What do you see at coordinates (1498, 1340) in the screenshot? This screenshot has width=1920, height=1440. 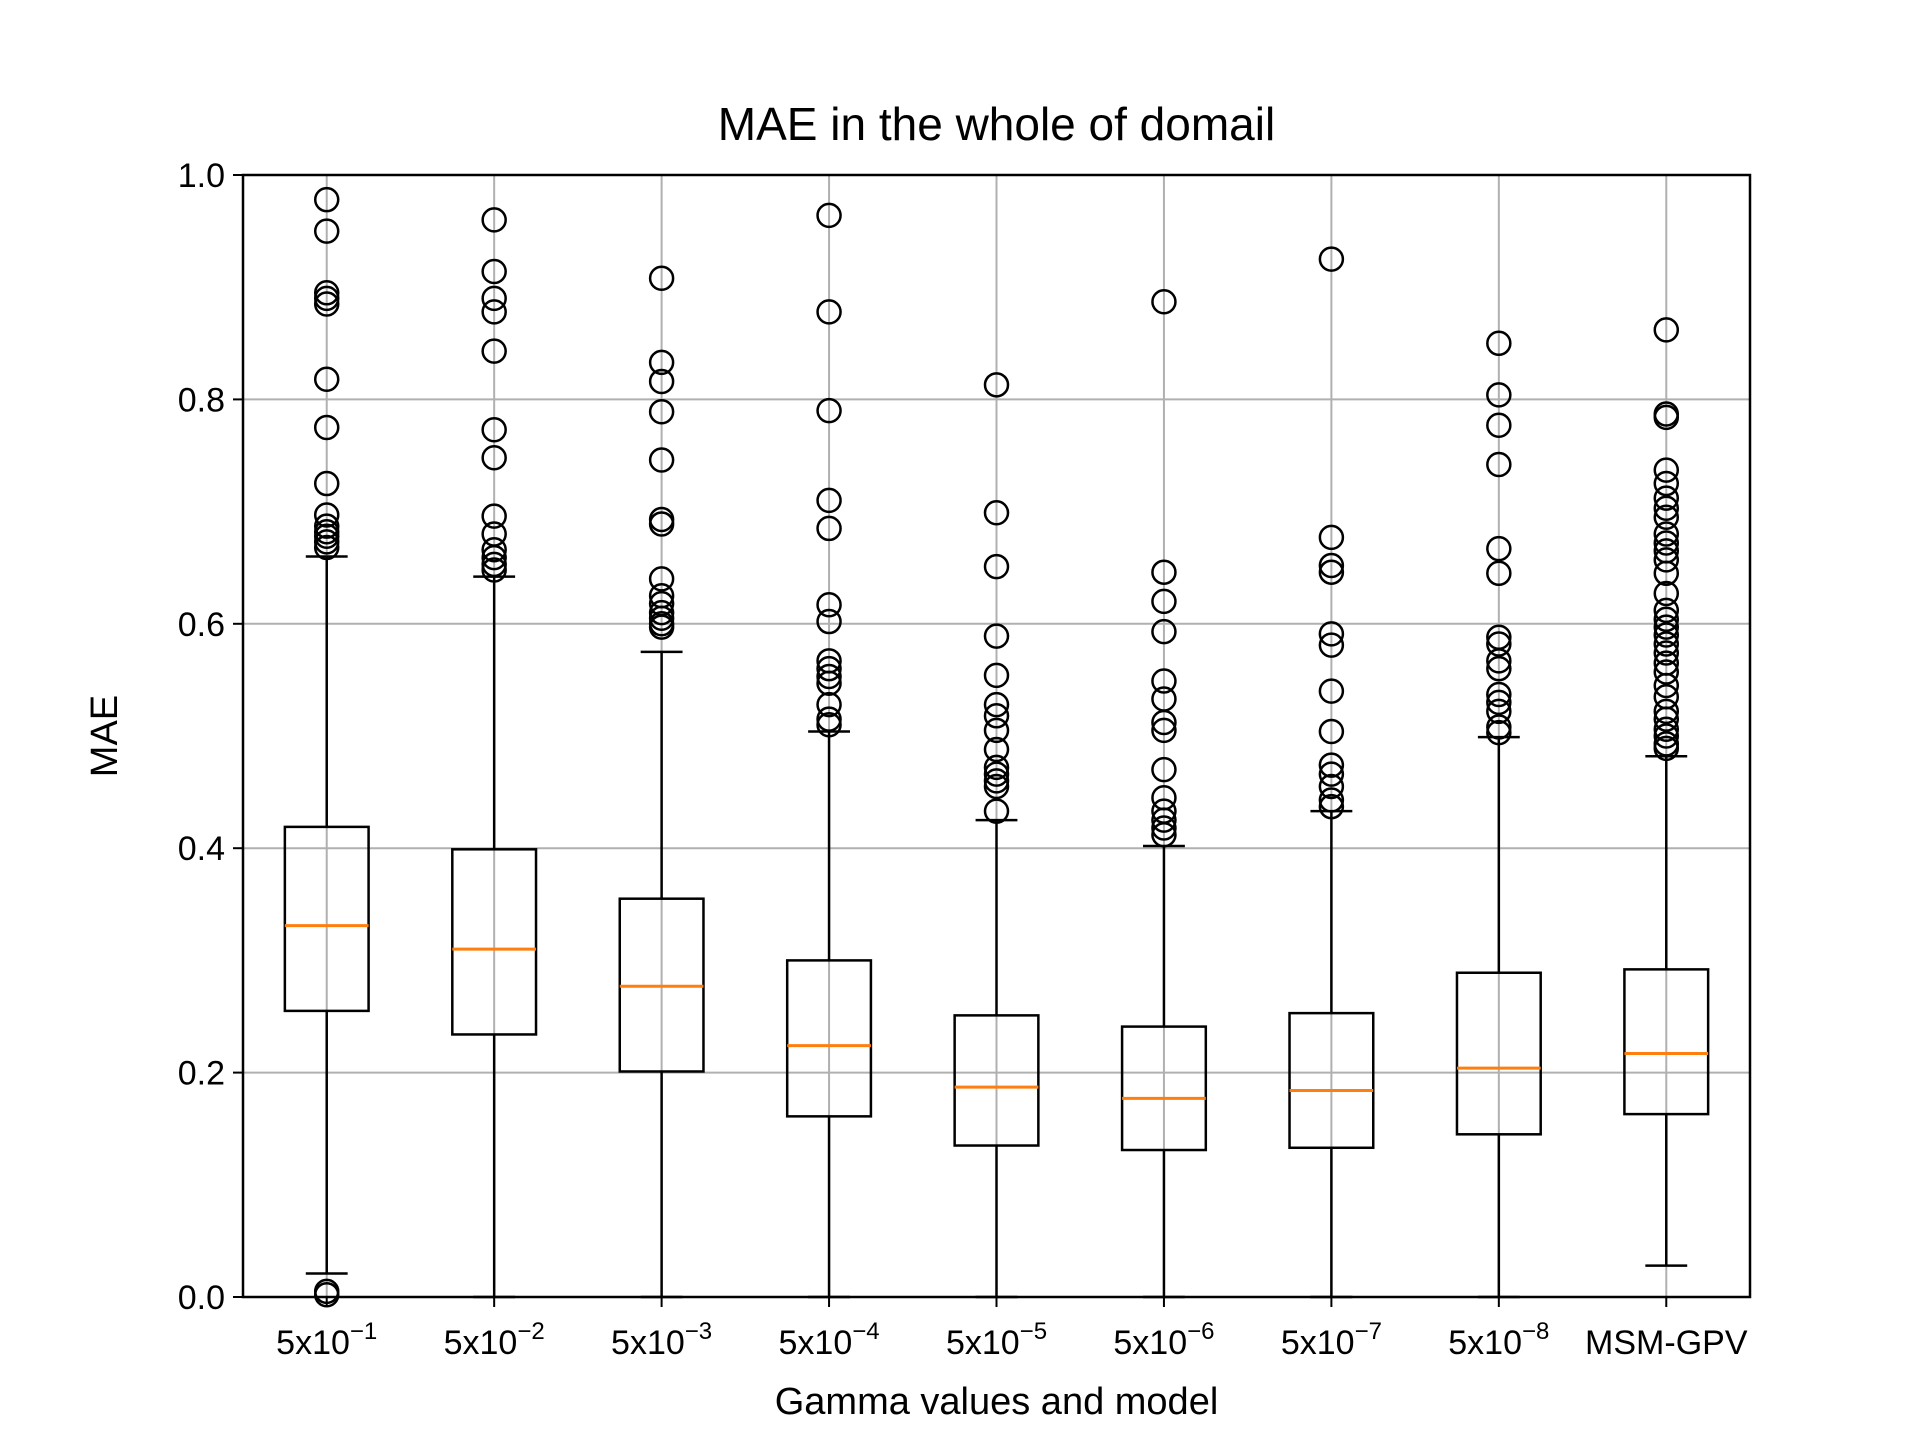 I see `x-tick-label: 5x10⁻⁸` at bounding box center [1498, 1340].